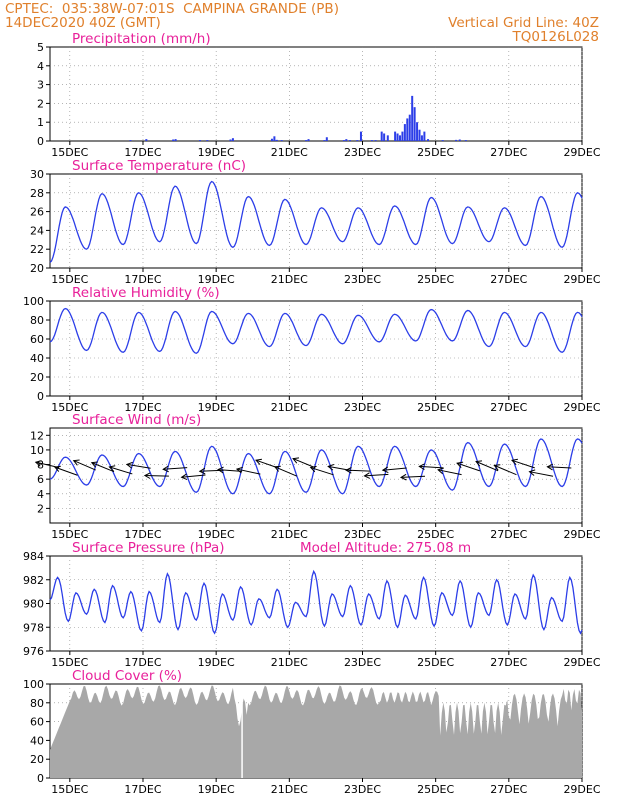 The height and width of the screenshot is (800, 618). Describe the element at coordinates (216, 152) in the screenshot. I see `precip-xtick-label: 19DEC` at that location.